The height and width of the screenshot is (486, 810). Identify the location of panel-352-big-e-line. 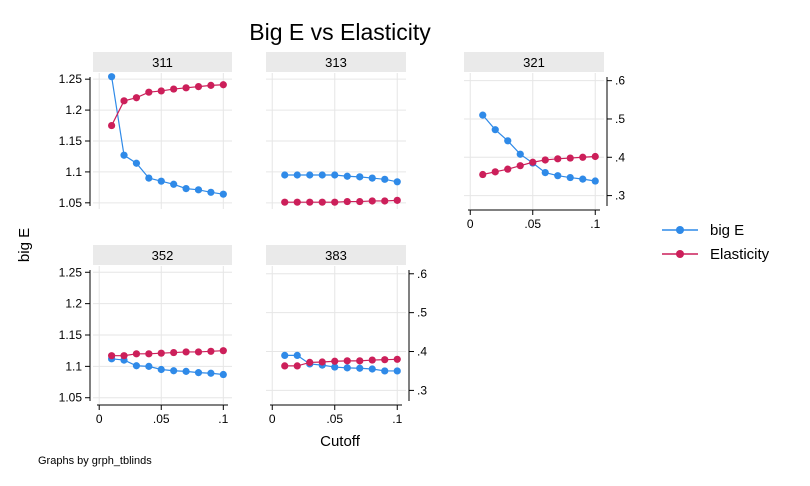
(167, 367).